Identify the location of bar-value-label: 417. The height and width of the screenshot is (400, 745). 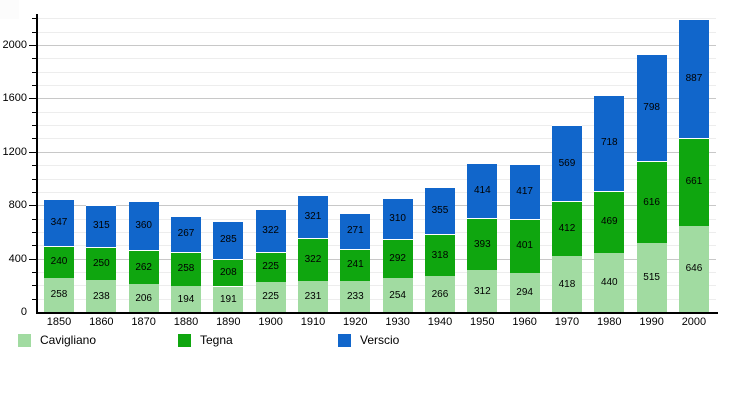
(524, 191).